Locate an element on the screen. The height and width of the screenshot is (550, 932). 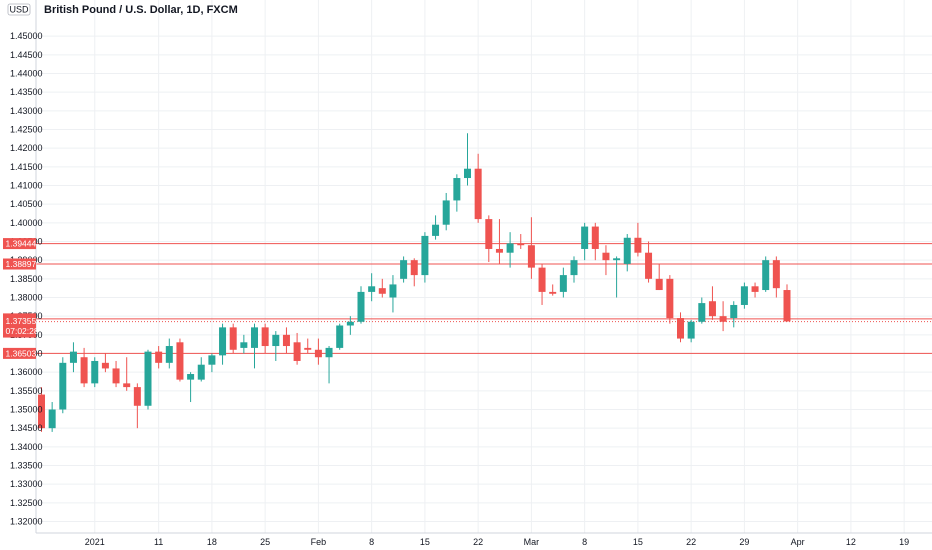
time-axis: 2021 11 18 25 Feb 8 15 22 Mar 8 15 22 29 Apr 12 19 is located at coordinates (466, 541).